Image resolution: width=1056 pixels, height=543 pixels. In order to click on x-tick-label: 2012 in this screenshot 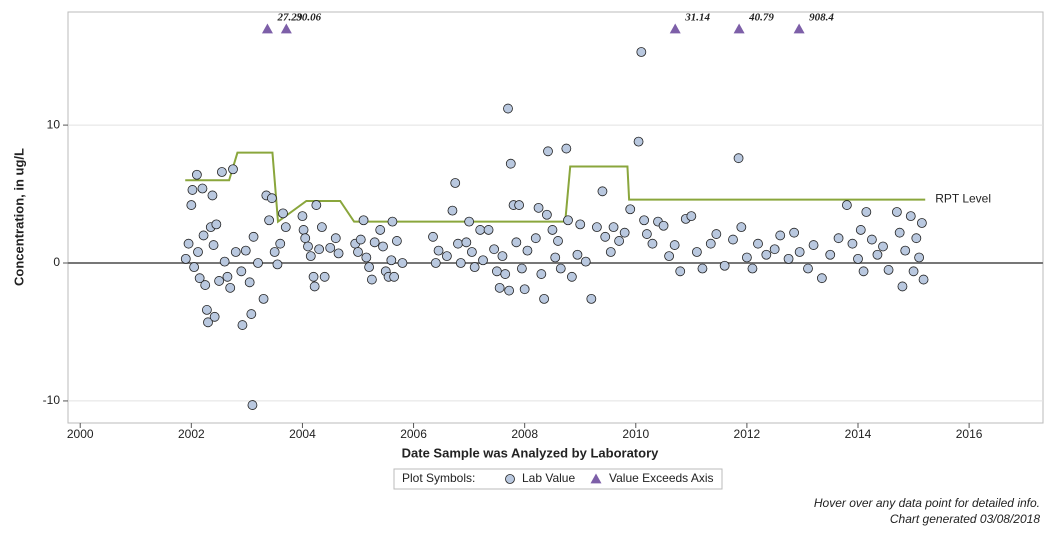, I will do `click(747, 434)`.